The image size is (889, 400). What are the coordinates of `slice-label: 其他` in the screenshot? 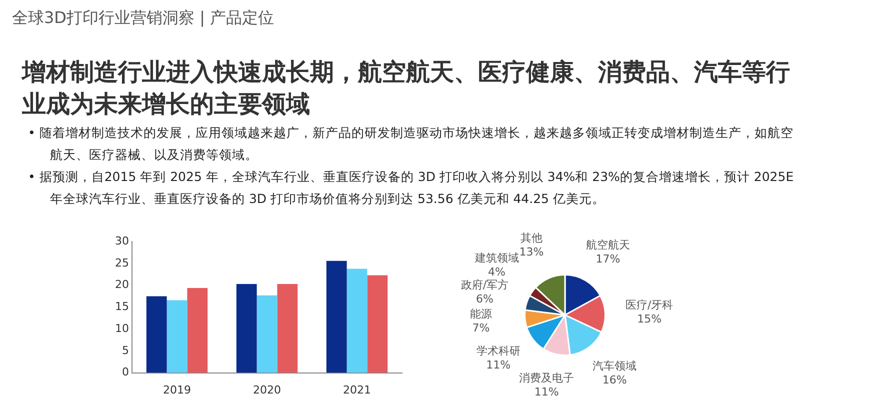 It's located at (531, 237).